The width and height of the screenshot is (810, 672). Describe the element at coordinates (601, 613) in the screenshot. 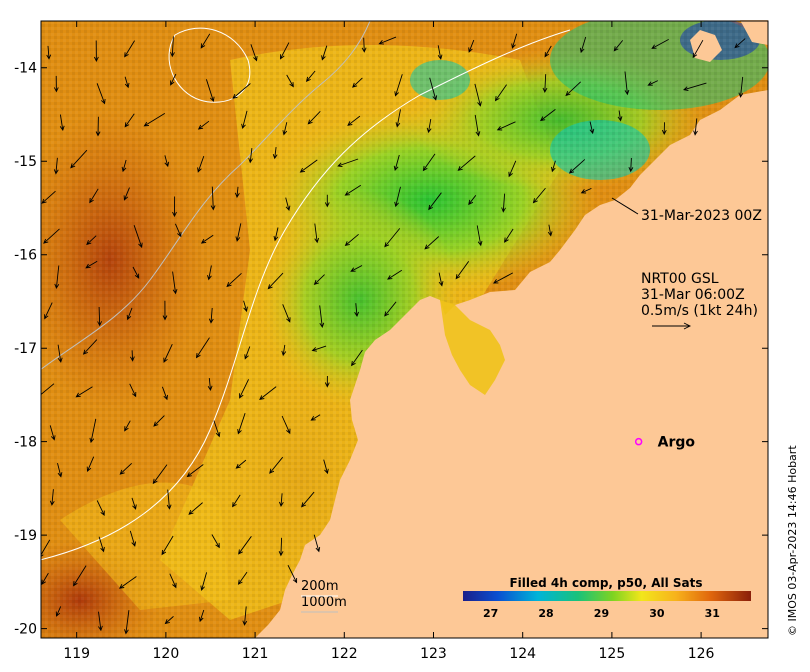

I see `colorbar-ticks: 27 28 29 30 31` at that location.